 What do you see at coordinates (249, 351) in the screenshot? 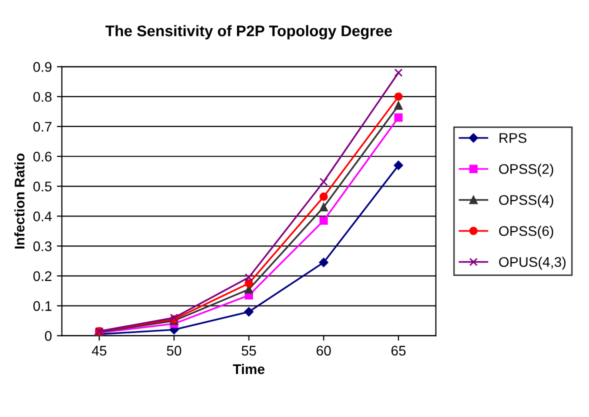
I see `x-tick-label: 55` at bounding box center [249, 351].